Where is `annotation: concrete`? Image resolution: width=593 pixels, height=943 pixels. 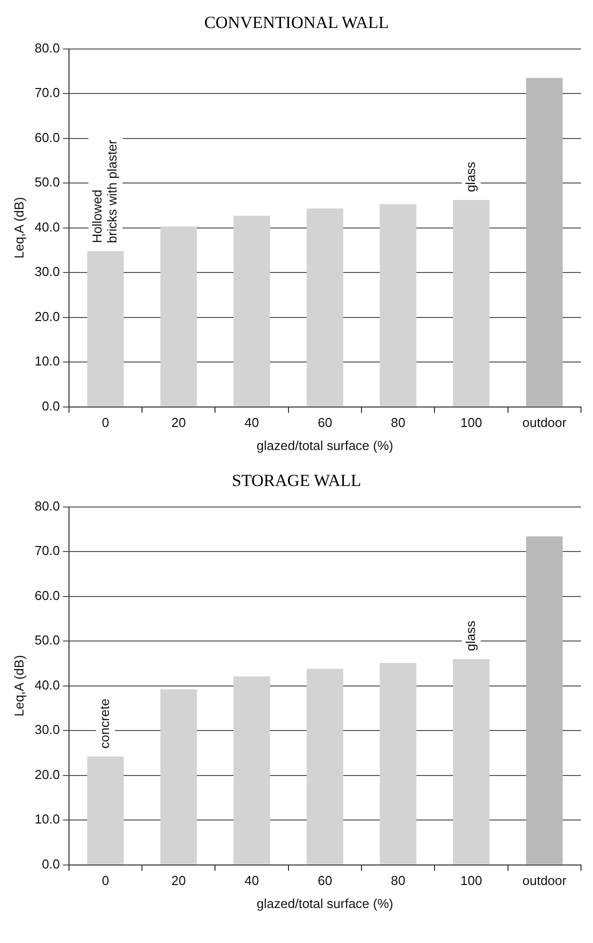 annotation: concrete is located at coordinates (104, 723).